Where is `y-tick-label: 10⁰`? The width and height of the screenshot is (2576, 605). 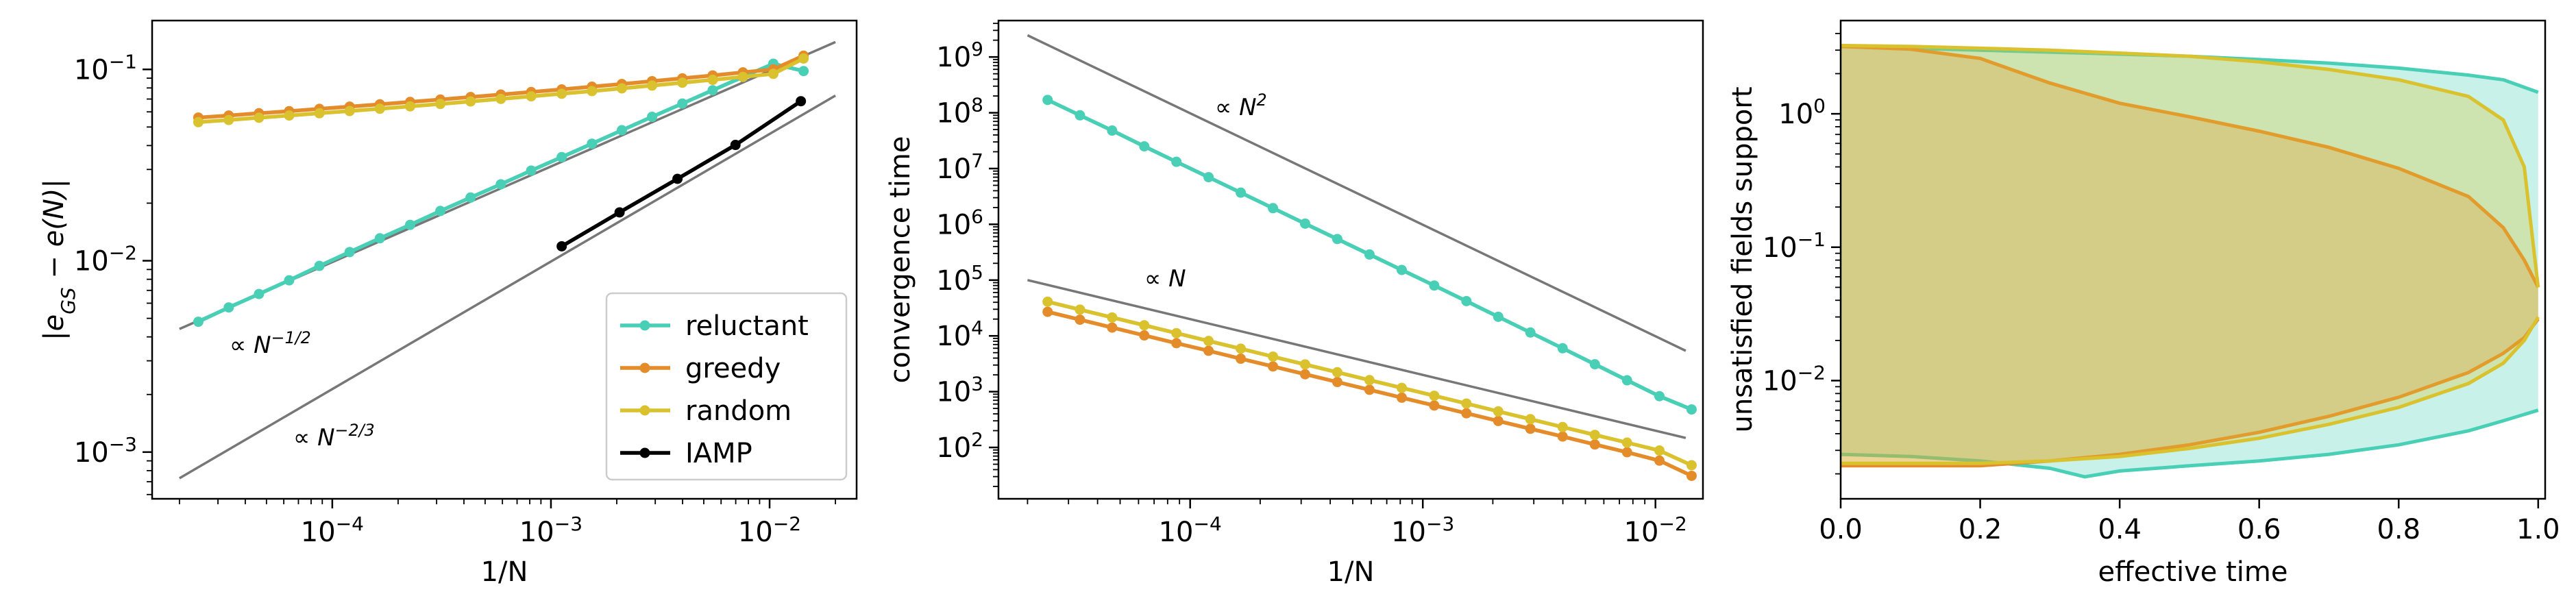
y-tick-label: 10⁰ is located at coordinates (1802, 113).